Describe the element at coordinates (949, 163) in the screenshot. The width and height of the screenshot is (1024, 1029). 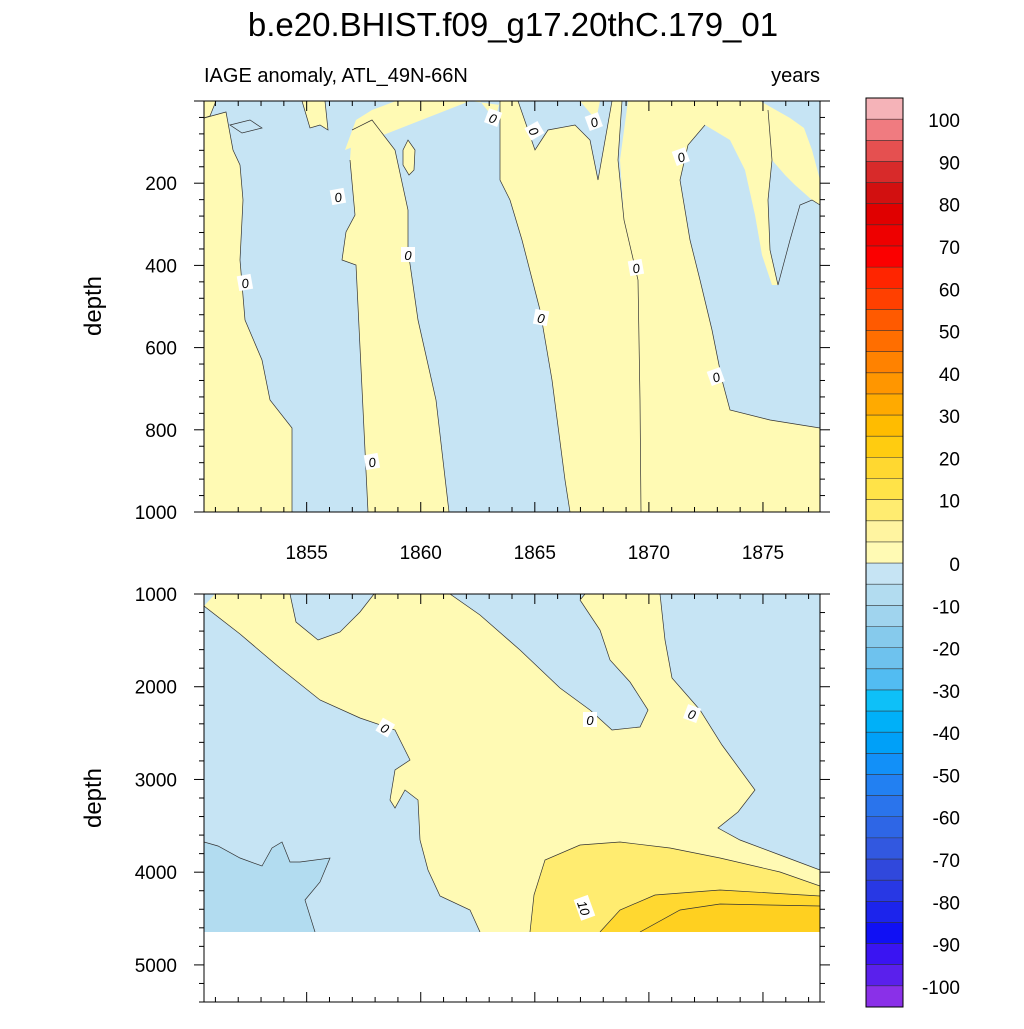
I see `colorbar-label: 90` at that location.